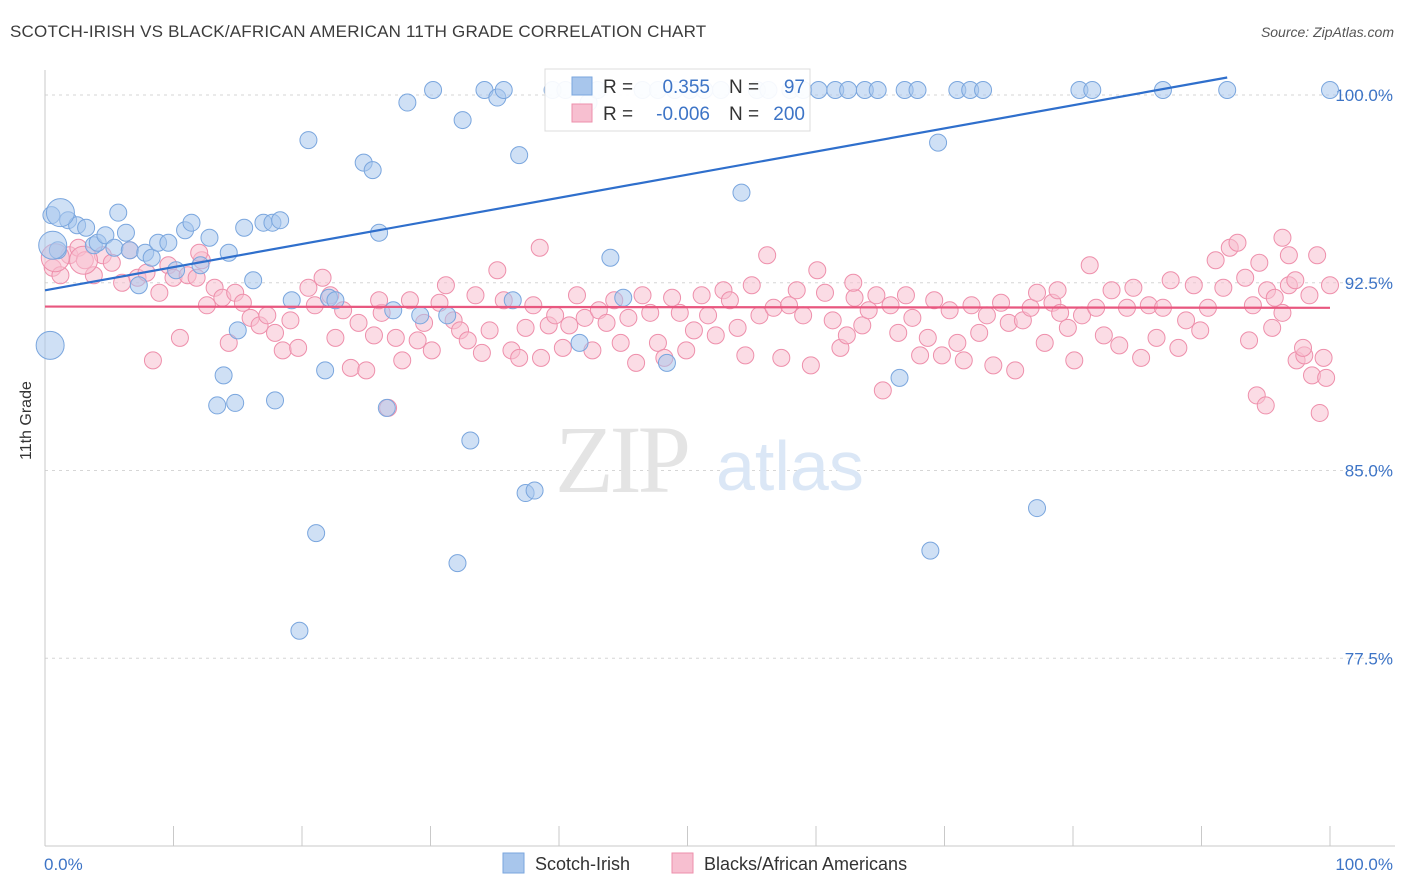  What do you see at coordinates (1369, 471) in the screenshot?
I see `y-tick-label: 85.0%` at bounding box center [1369, 471].